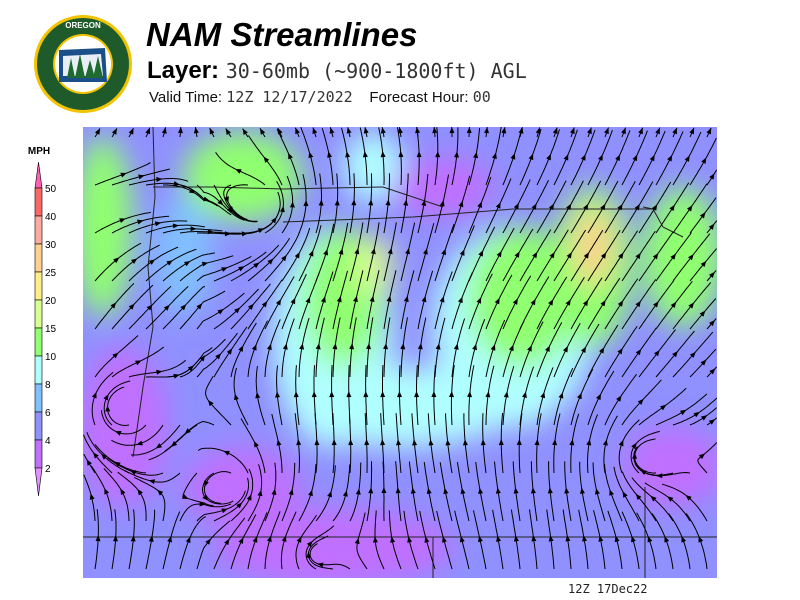 The height and width of the screenshot is (600, 800). Describe the element at coordinates (51, 245) in the screenshot. I see `legend-tick-label: 30` at that location.